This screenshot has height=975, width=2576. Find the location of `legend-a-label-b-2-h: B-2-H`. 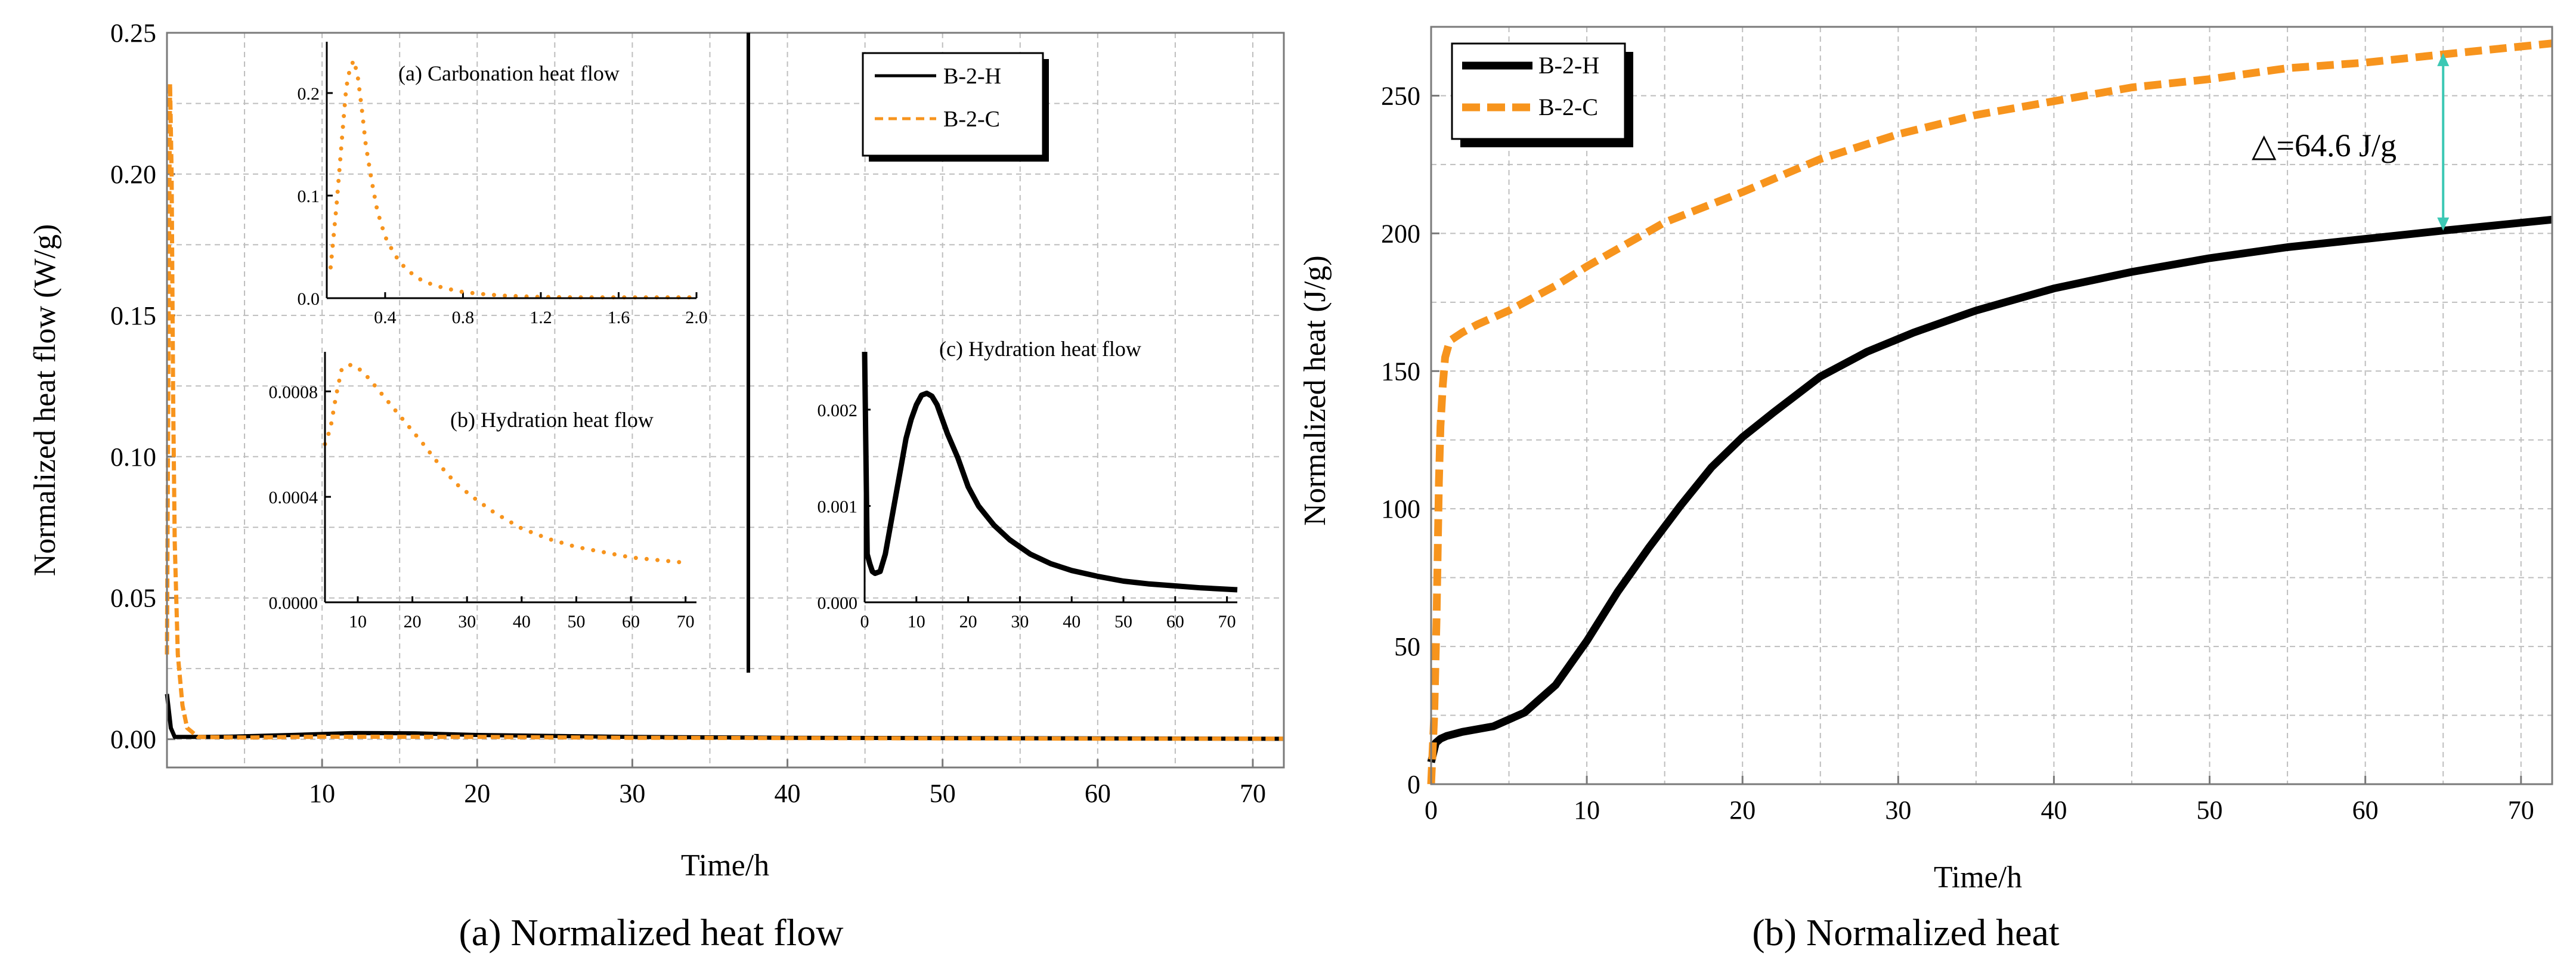

legend-a-label-b-2-h: B-2-H is located at coordinates (972, 76).